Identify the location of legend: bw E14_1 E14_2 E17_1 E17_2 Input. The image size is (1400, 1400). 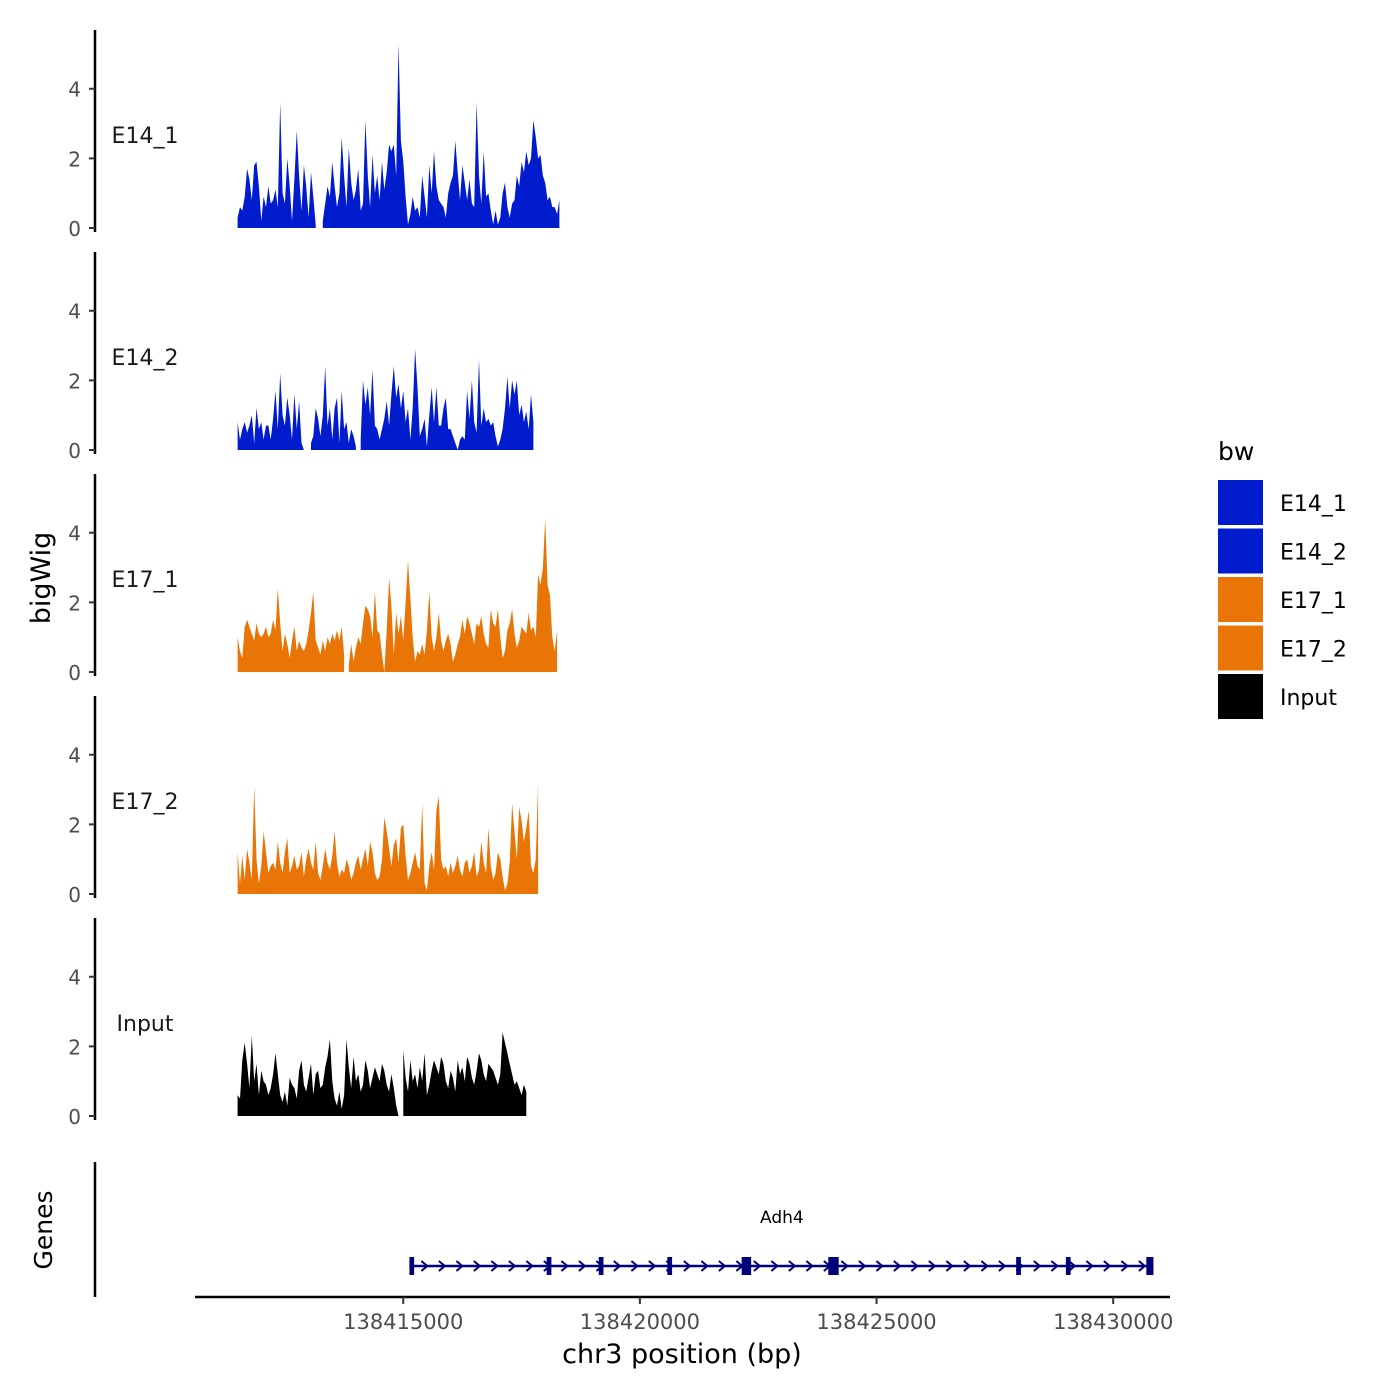
(1282, 578).